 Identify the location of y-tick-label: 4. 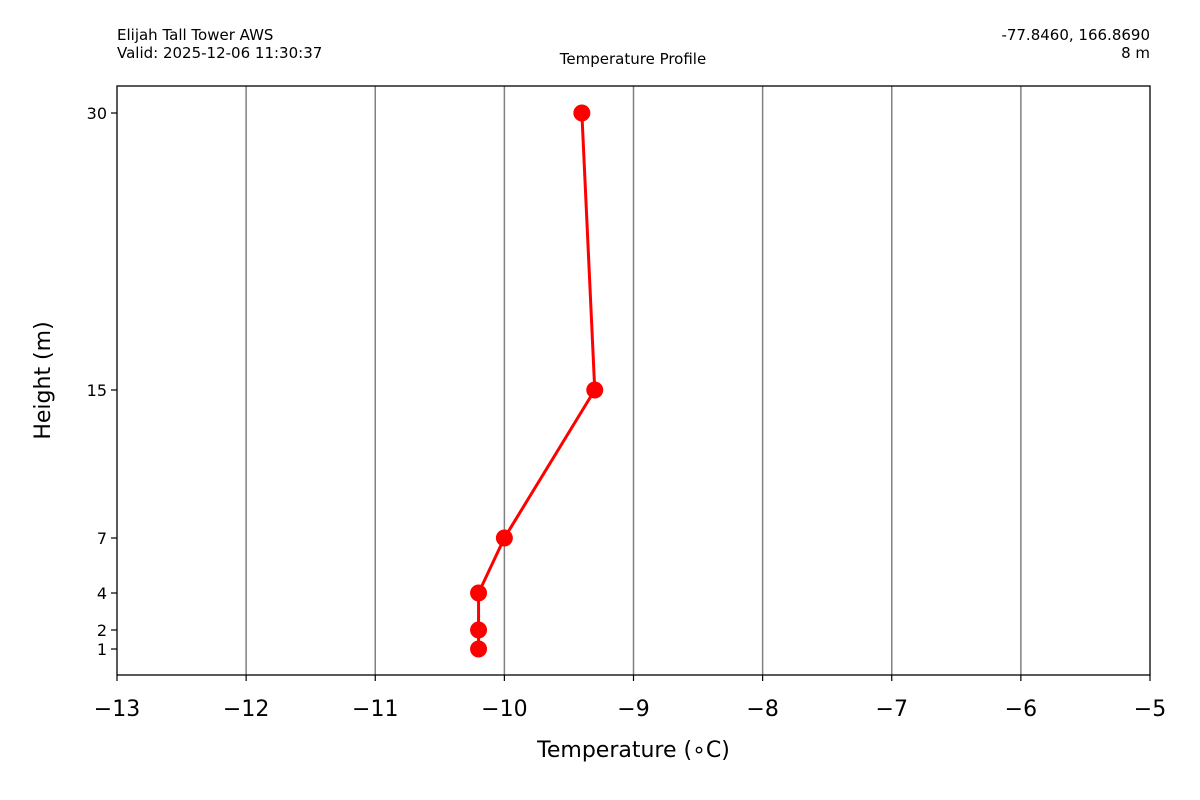
(102, 593).